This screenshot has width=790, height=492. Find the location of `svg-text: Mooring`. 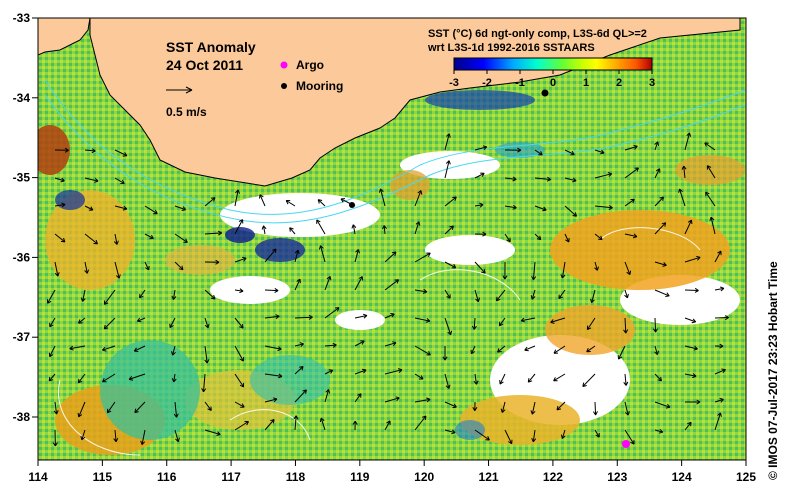

svg-text: Mooring is located at coordinates (319, 86).